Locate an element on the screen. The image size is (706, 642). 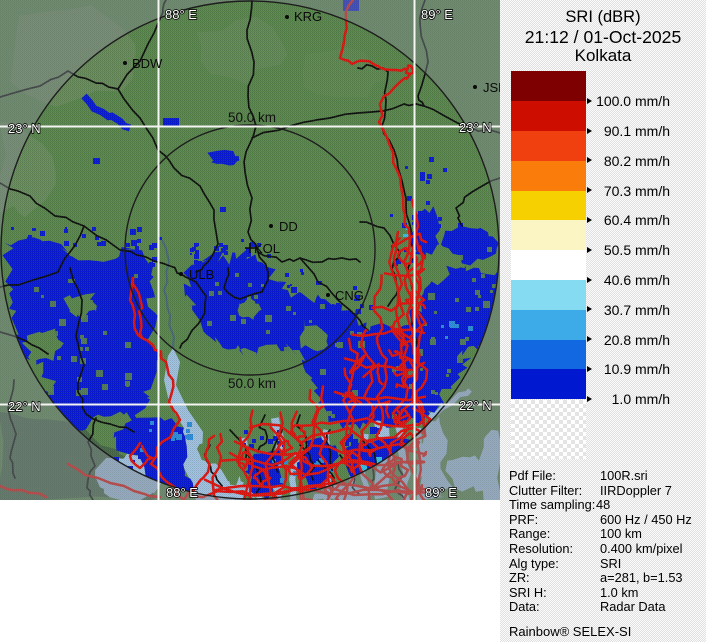
svg-text: ULB is located at coordinates (201, 274).